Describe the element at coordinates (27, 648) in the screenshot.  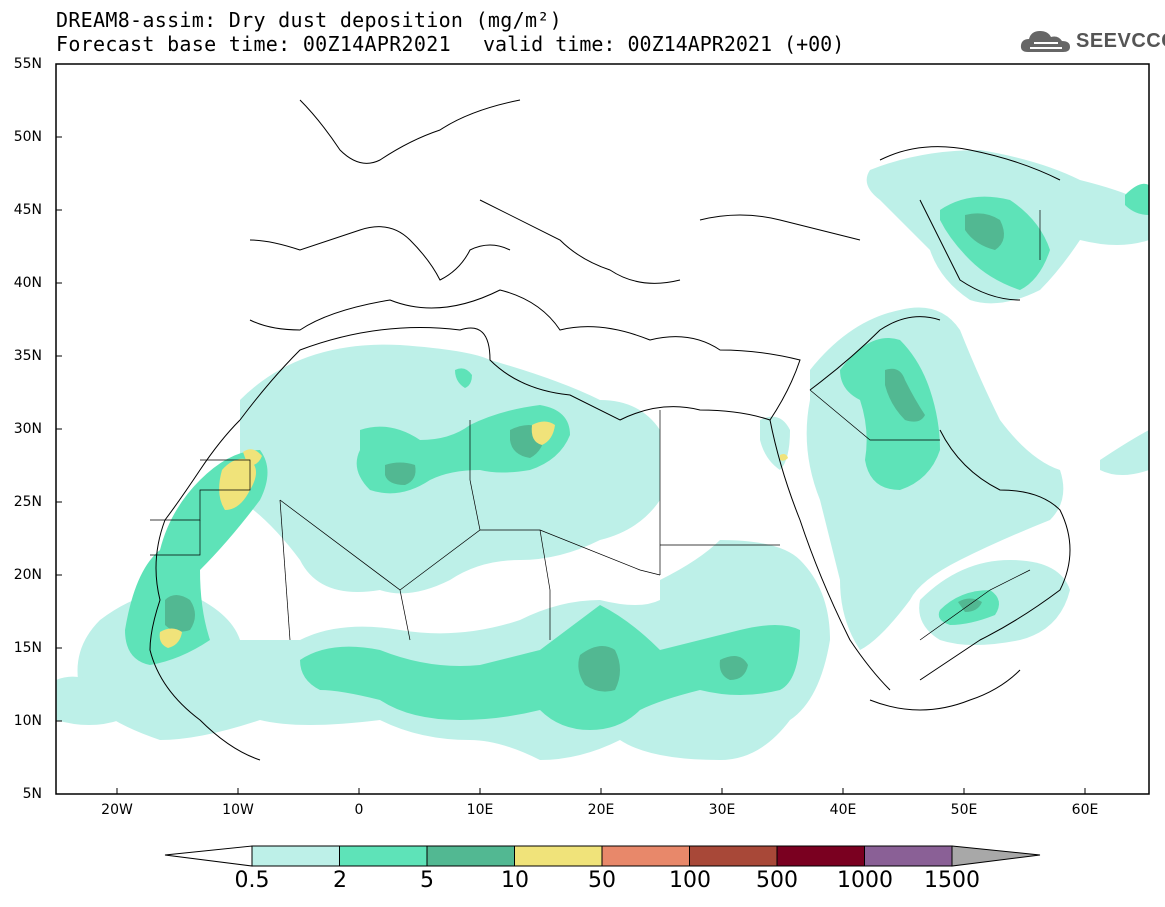
I see `lat-label-15n: 15N` at that location.